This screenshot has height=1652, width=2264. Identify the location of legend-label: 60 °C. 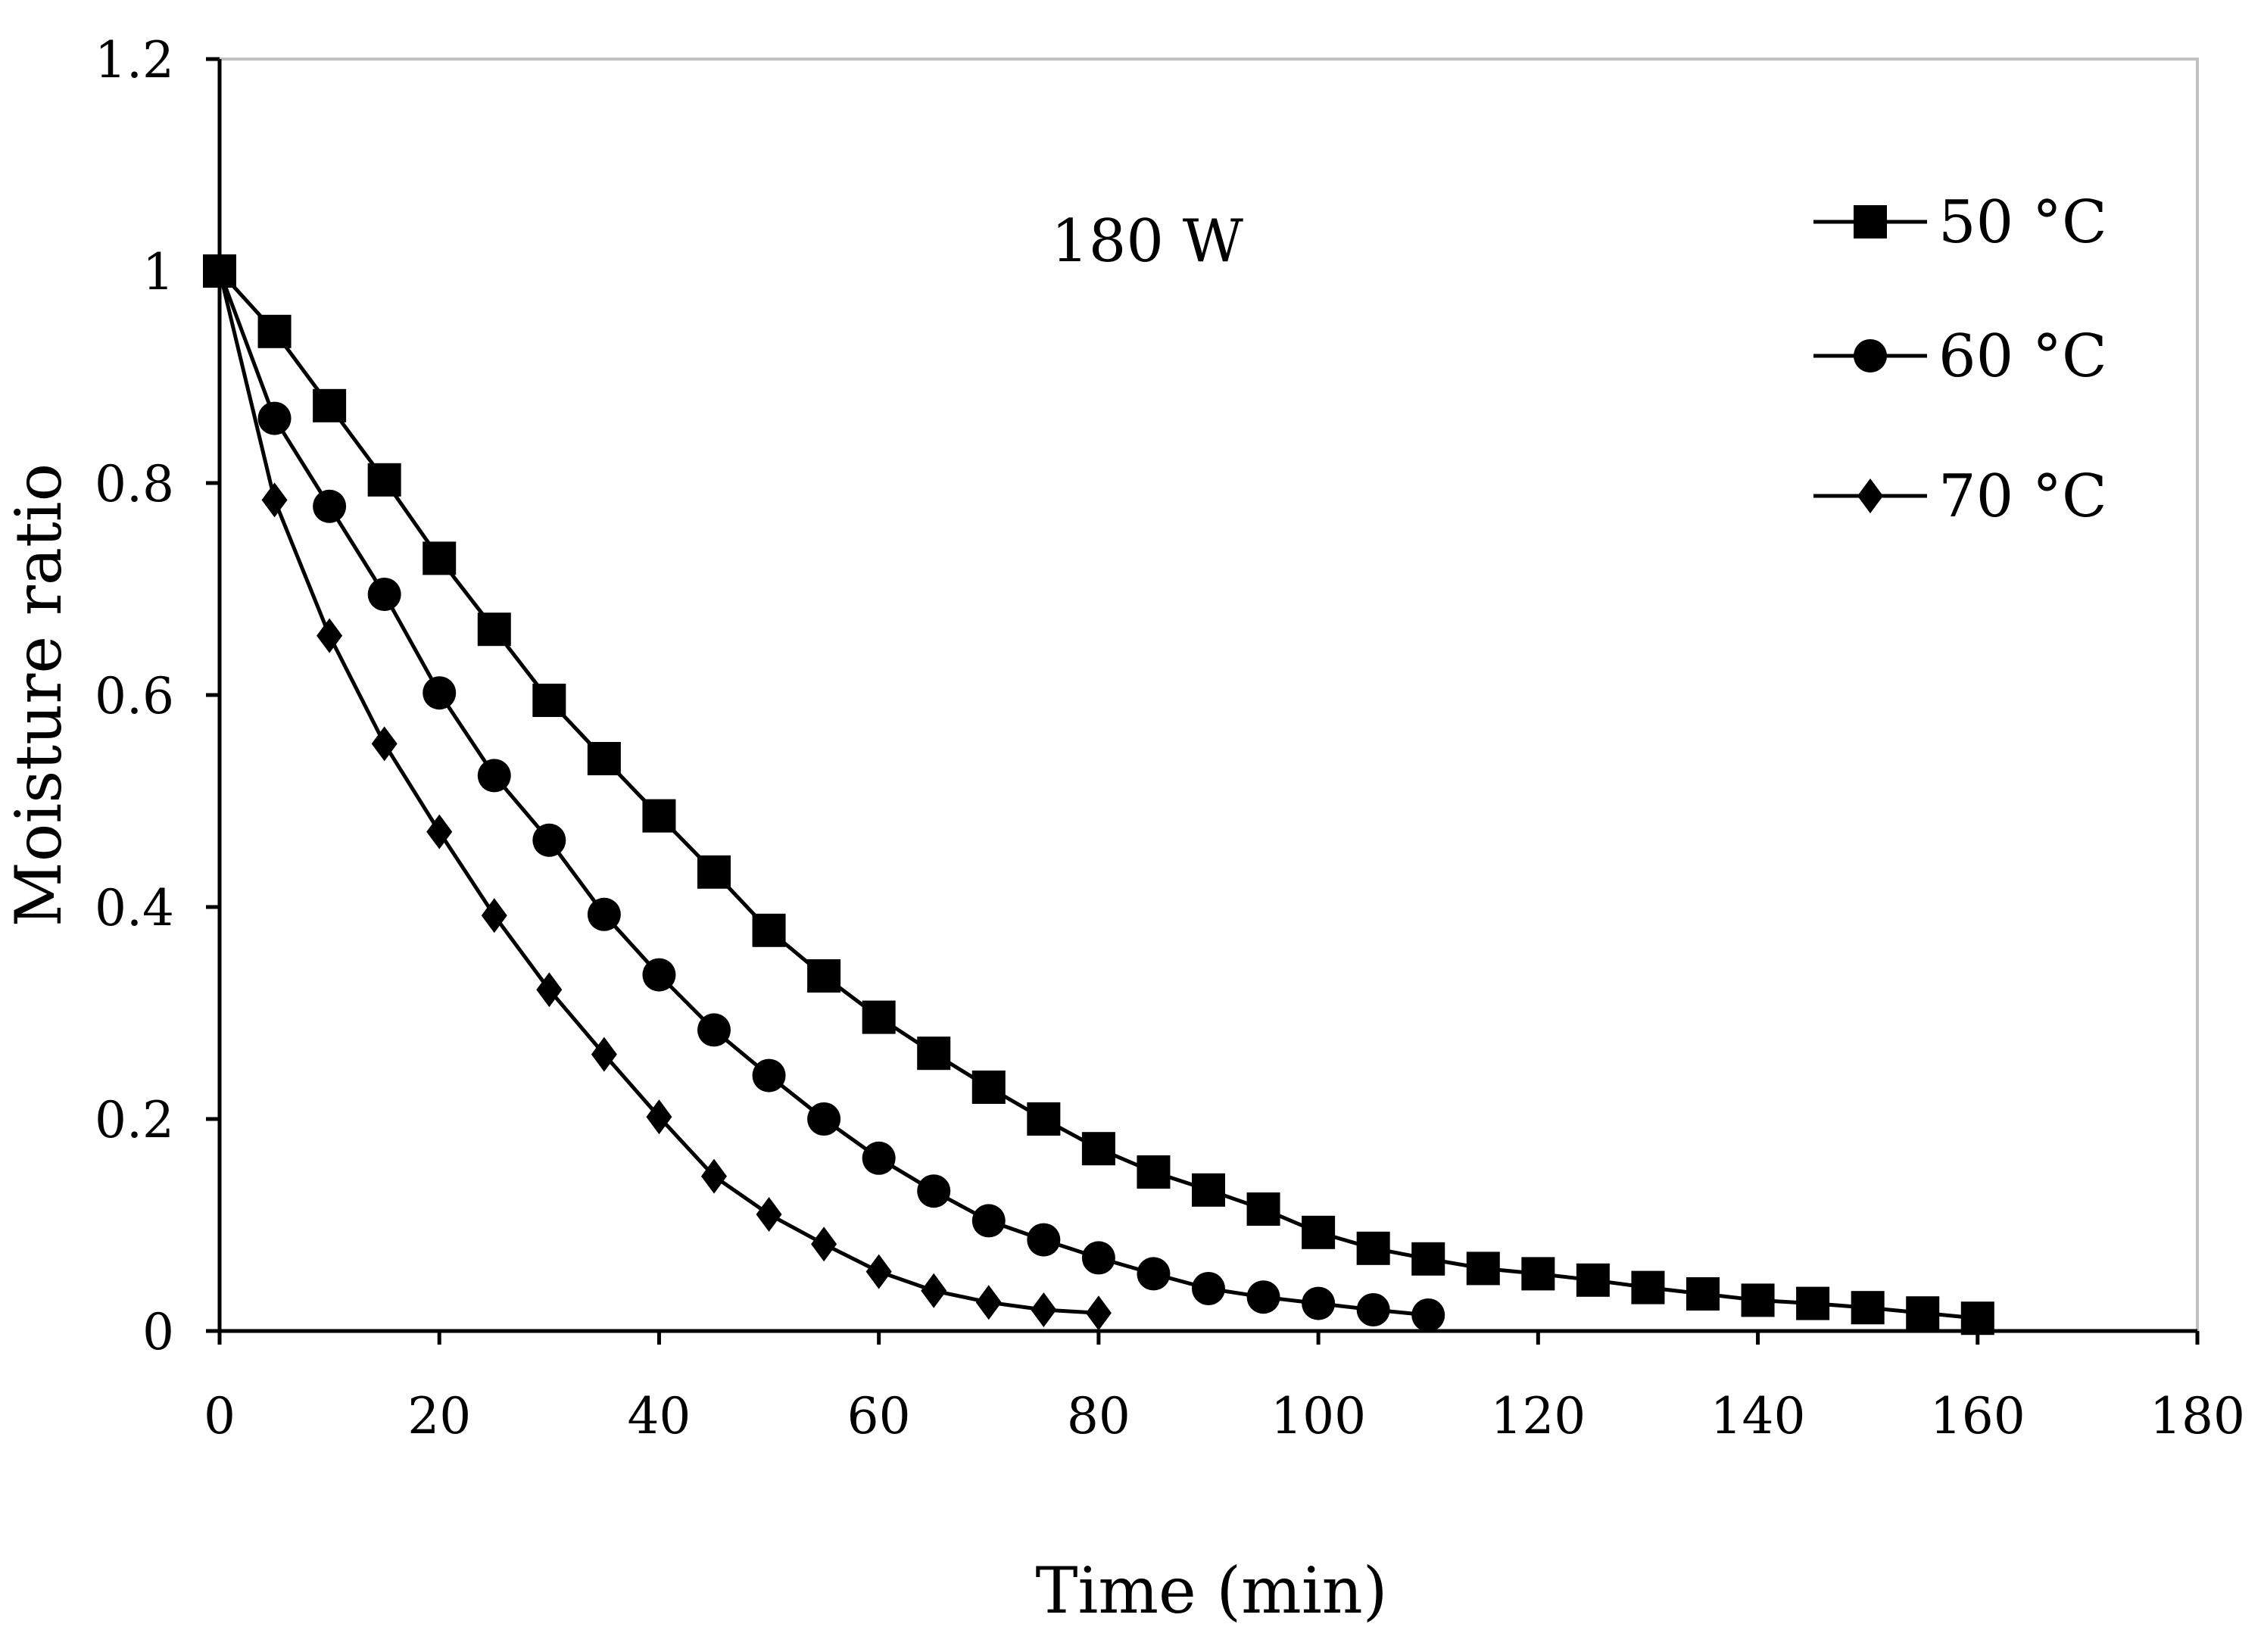
(2023, 357).